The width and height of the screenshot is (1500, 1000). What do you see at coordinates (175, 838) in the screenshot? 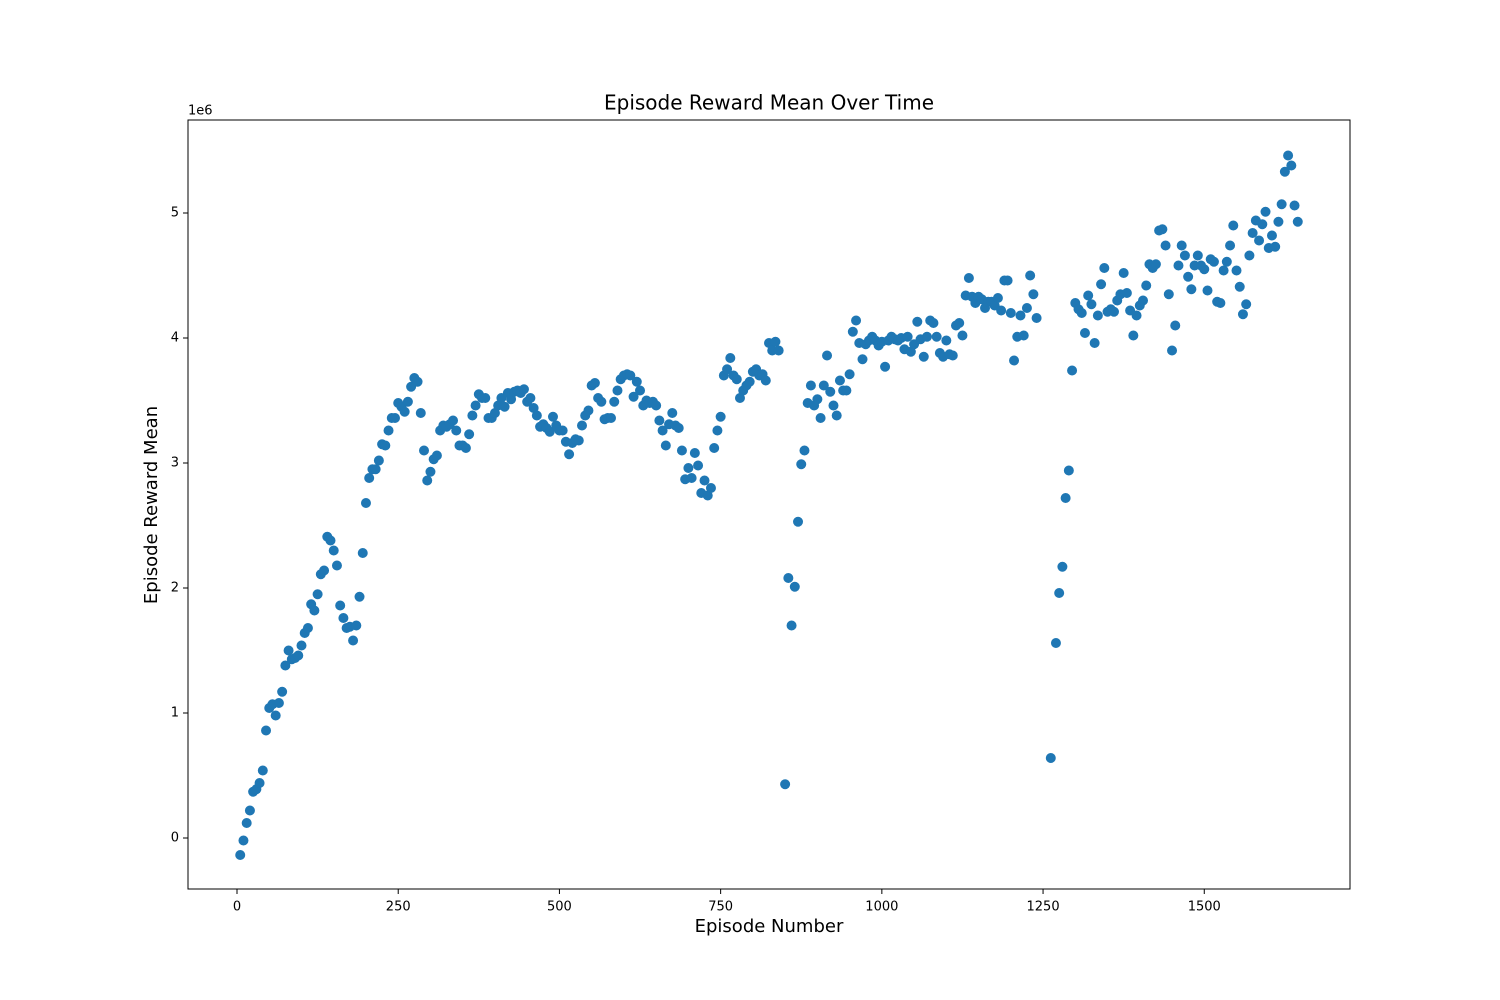
I see `y-tick-label: 0` at bounding box center [175, 838].